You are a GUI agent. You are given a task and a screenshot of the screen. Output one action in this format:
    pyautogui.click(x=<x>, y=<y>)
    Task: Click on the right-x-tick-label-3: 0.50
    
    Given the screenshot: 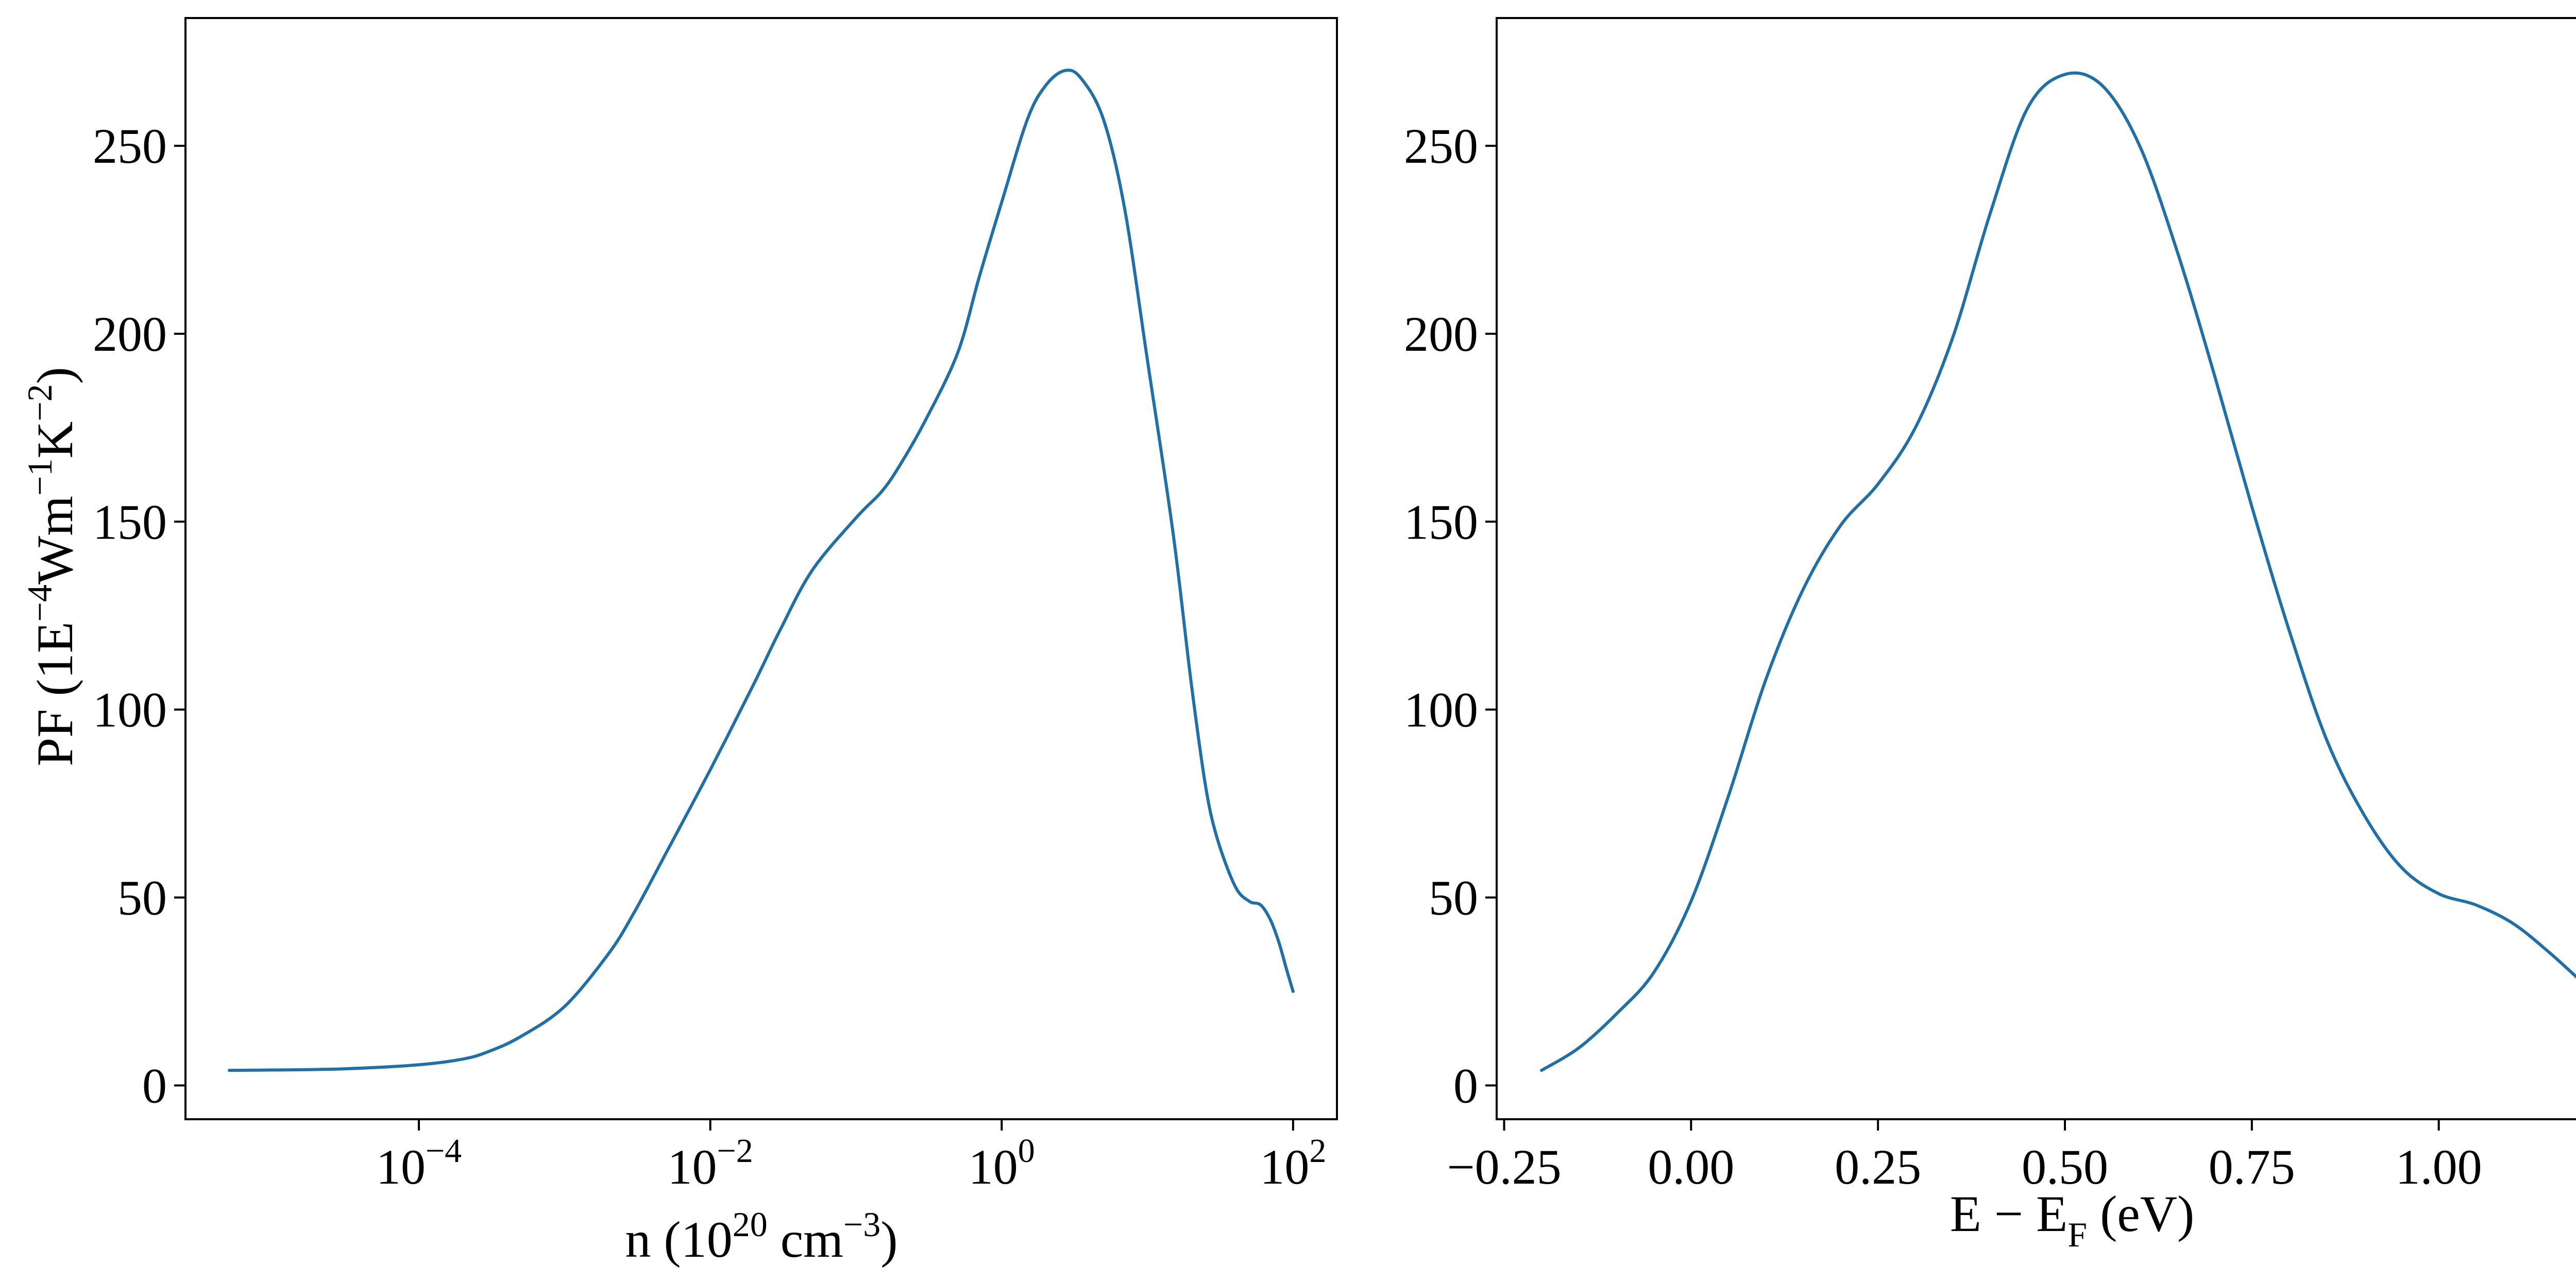 What is the action you would take?
    pyautogui.click(x=2065, y=1166)
    